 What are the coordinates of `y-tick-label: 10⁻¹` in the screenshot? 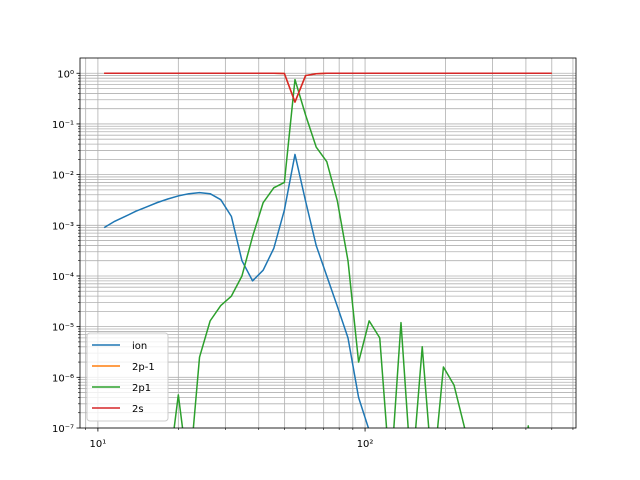 It's located at (63, 125).